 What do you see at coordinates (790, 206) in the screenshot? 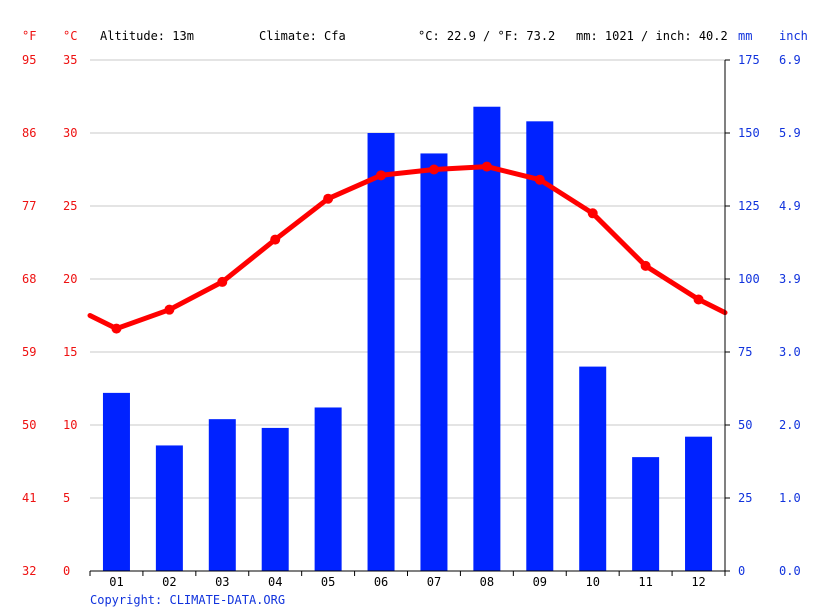
I see `y-tick-label-inch: 4.9` at bounding box center [790, 206].